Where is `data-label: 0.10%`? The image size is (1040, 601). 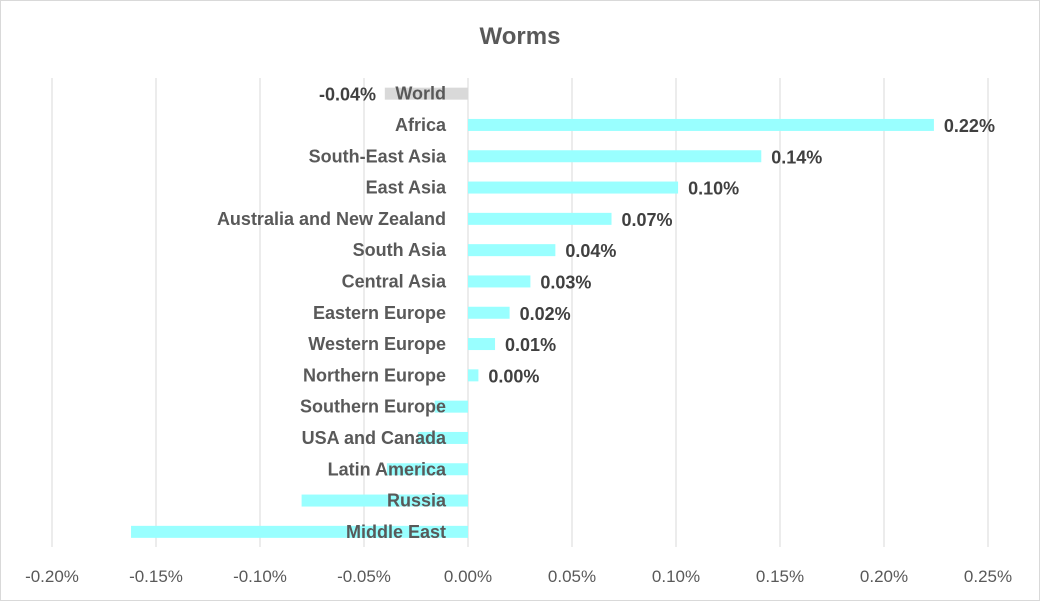
data-label: 0.10% is located at coordinates (713, 189).